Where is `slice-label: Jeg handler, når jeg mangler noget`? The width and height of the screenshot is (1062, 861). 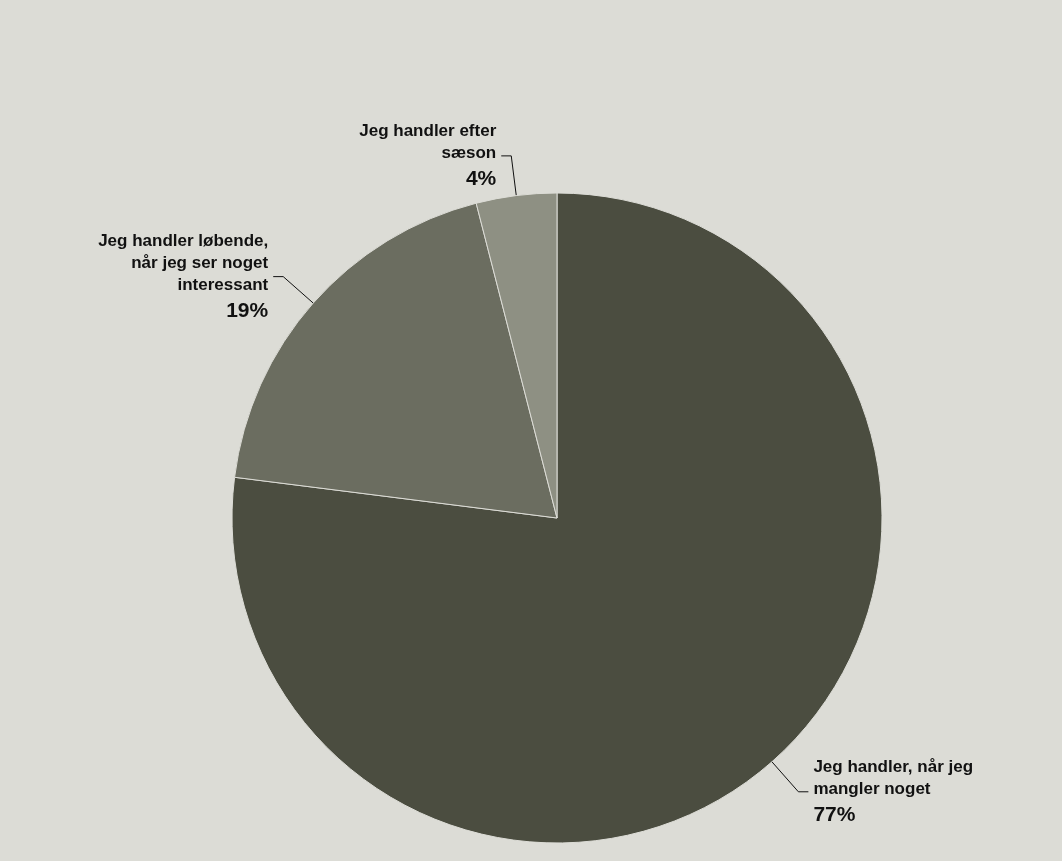
slice-label: Jeg handler, når jeg mangler noget is located at coordinates (893, 778).